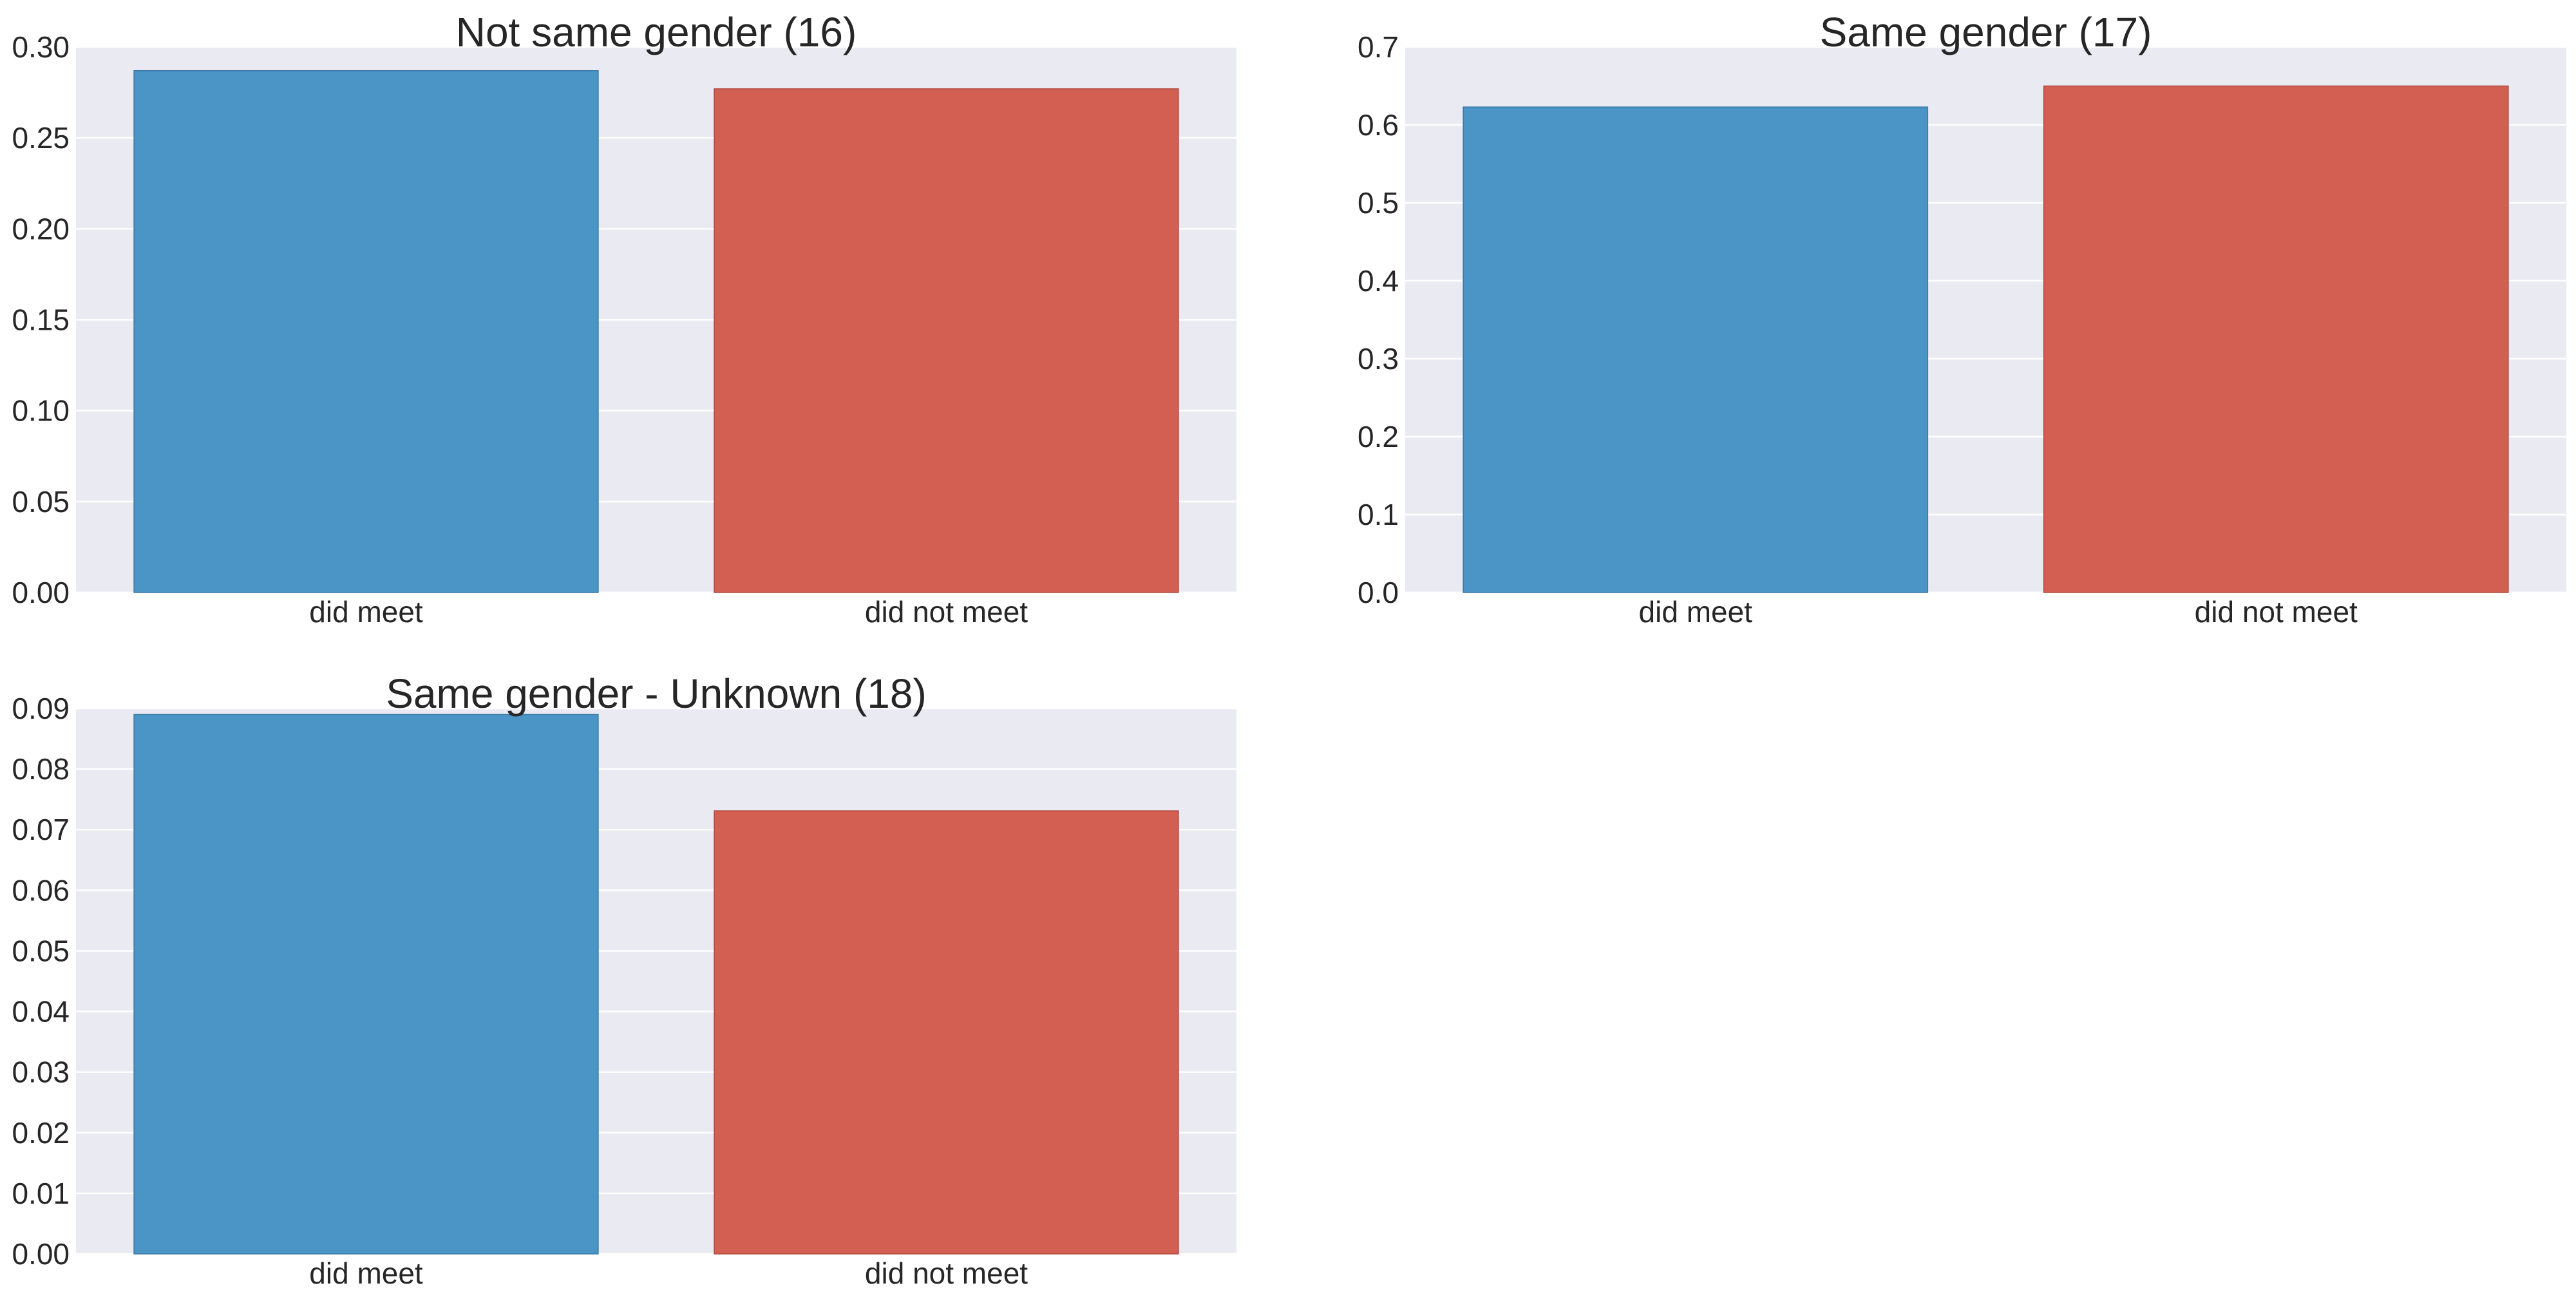 This screenshot has width=2576, height=1299. I want to click on y-tick-label: 0.07, so click(41, 830).